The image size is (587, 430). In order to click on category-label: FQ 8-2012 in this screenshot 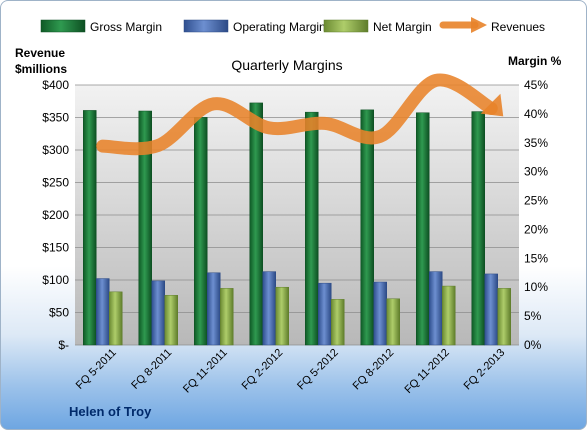, I will do `click(374, 370)`.